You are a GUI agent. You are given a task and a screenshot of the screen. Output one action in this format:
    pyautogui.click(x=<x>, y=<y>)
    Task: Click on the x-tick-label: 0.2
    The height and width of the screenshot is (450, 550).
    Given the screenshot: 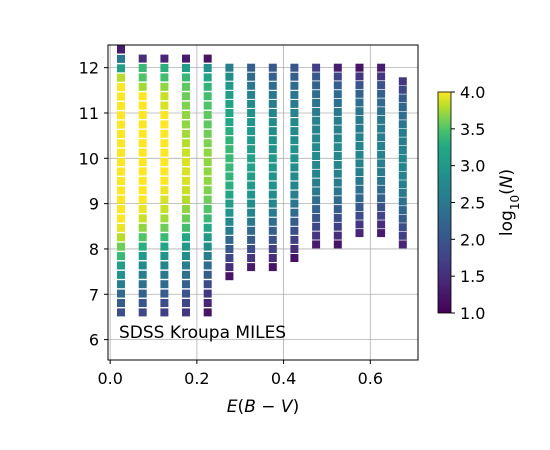 What is the action you would take?
    pyautogui.click(x=196, y=378)
    